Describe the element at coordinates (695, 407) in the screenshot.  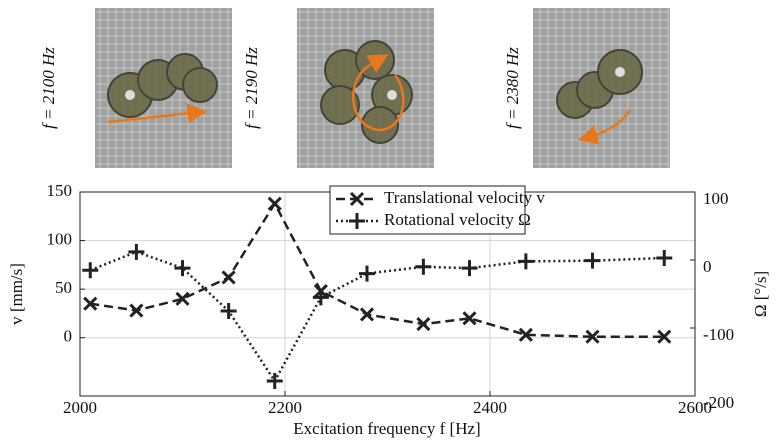
I see `x-tick-label: 2600` at that location.